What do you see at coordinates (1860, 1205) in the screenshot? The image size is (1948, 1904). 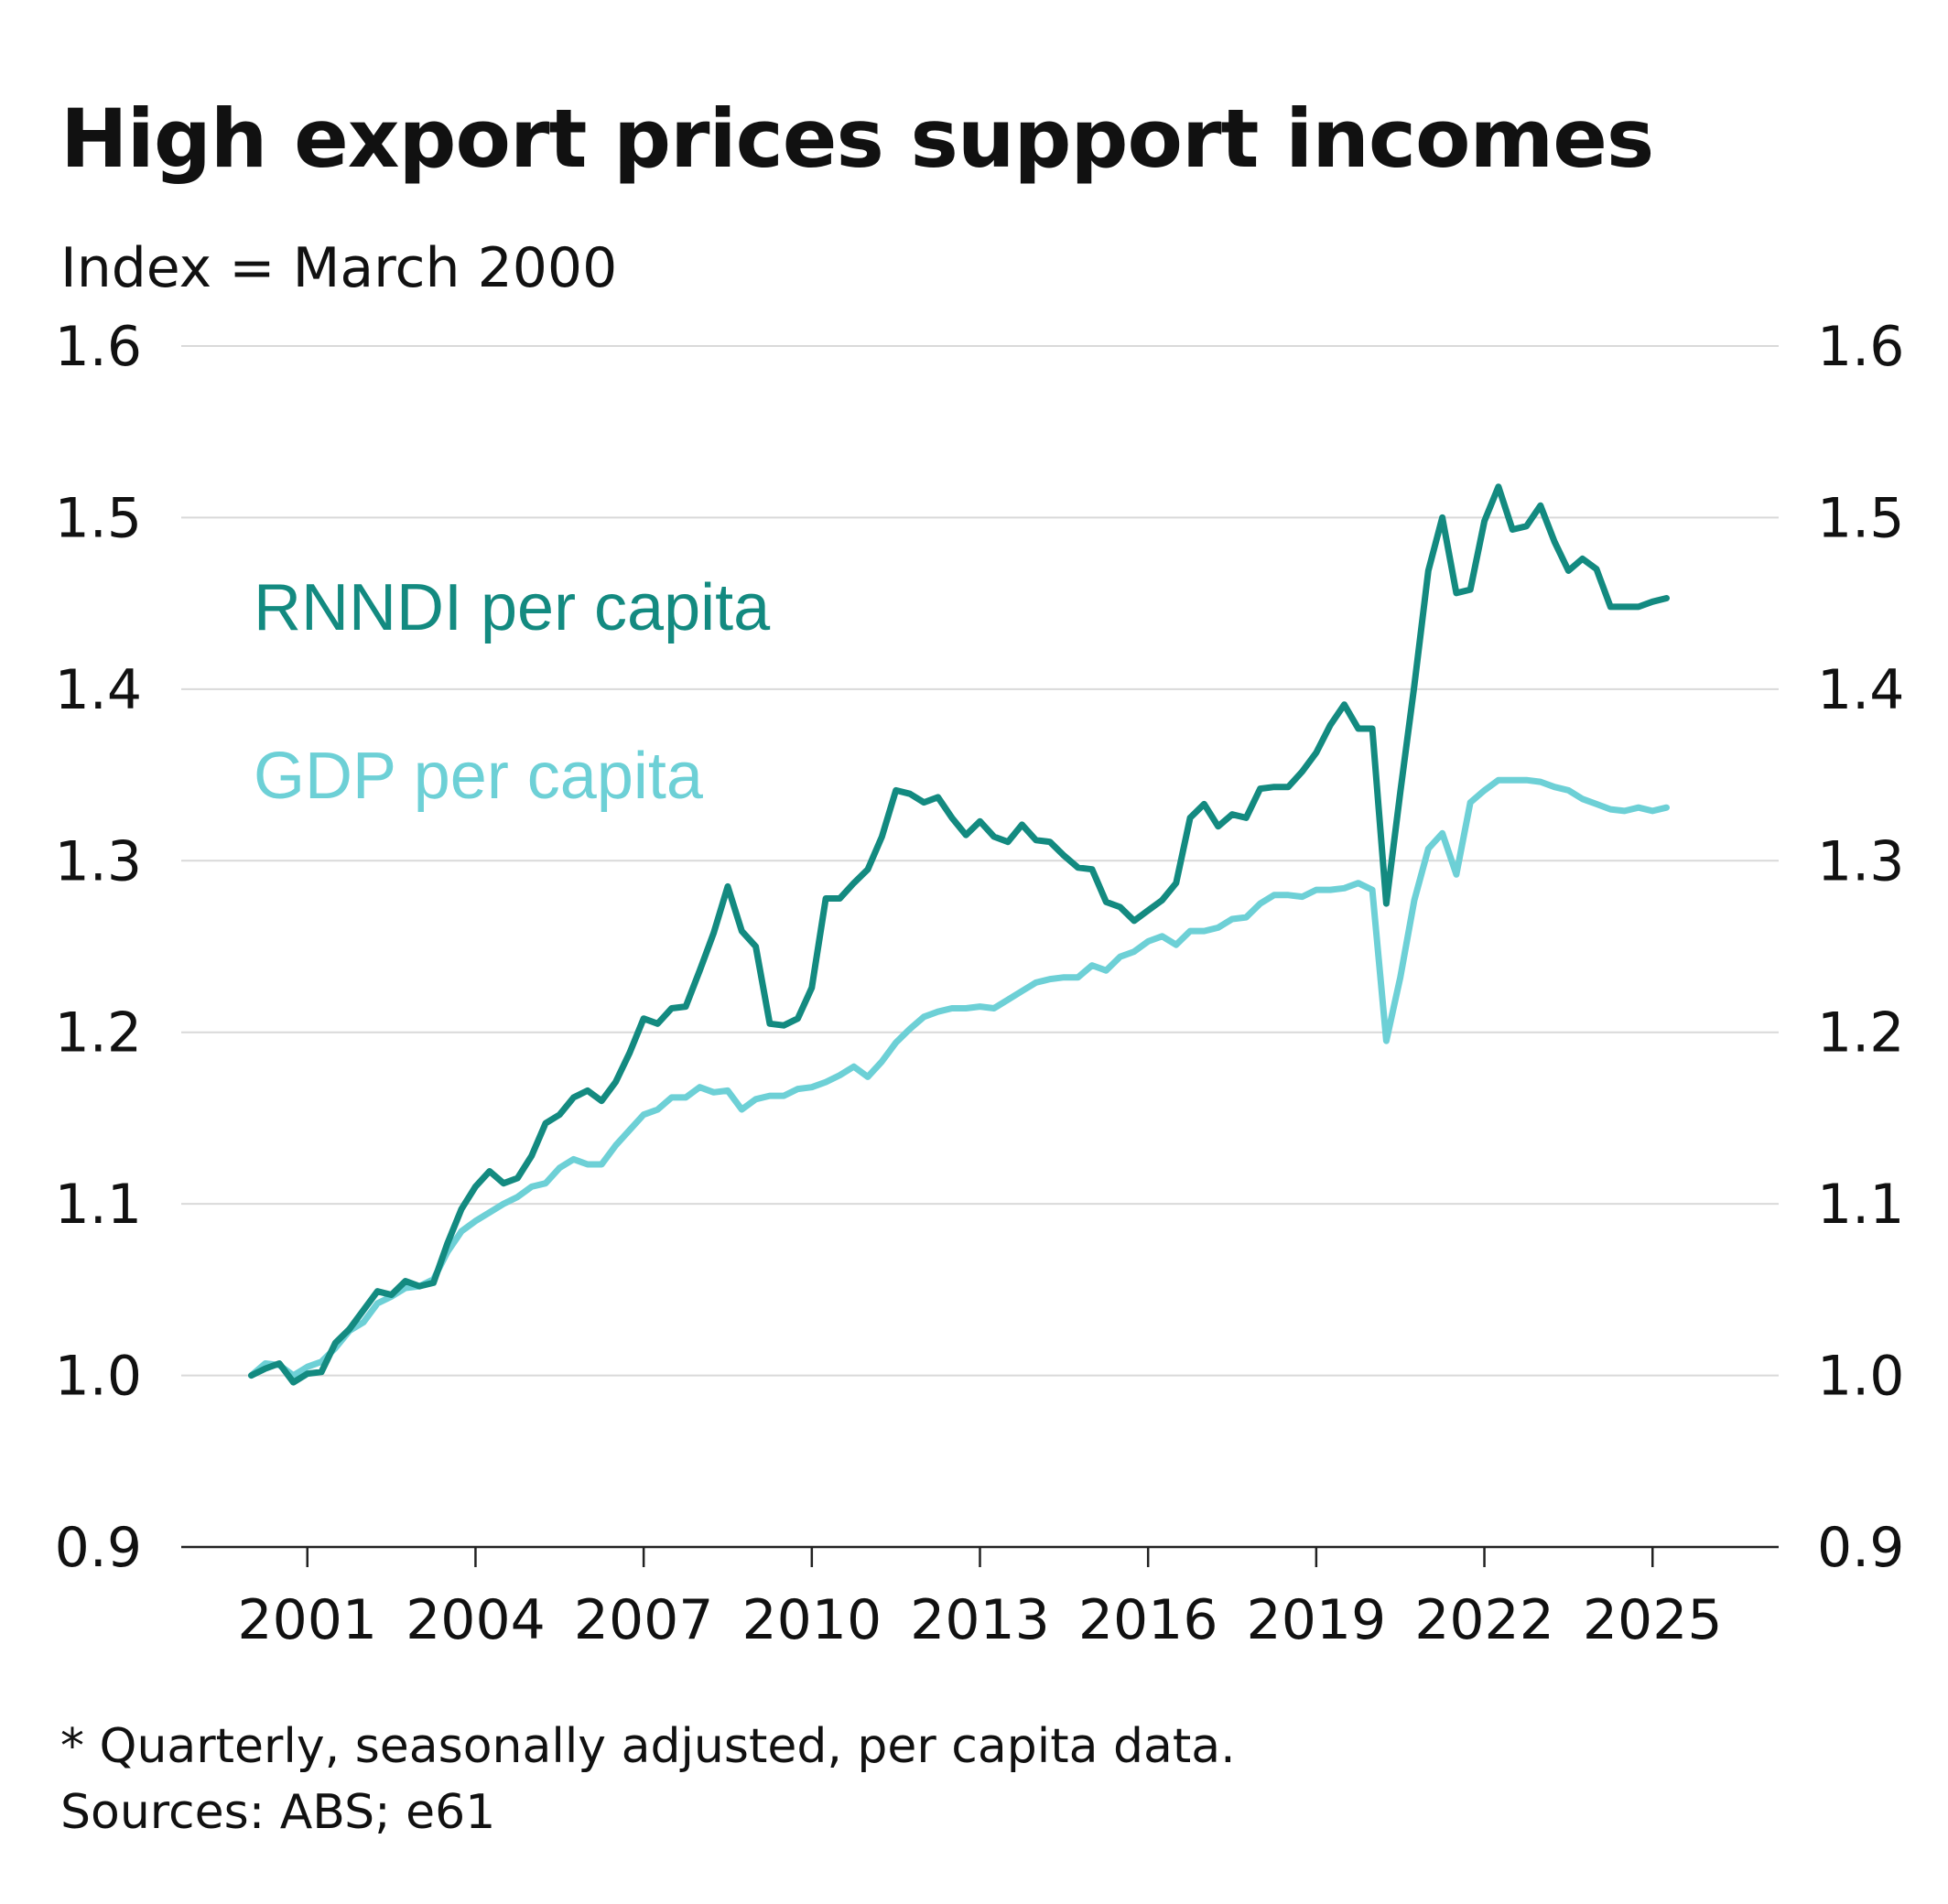 I see `y-tick-label-right: 1.1` at bounding box center [1860, 1205].